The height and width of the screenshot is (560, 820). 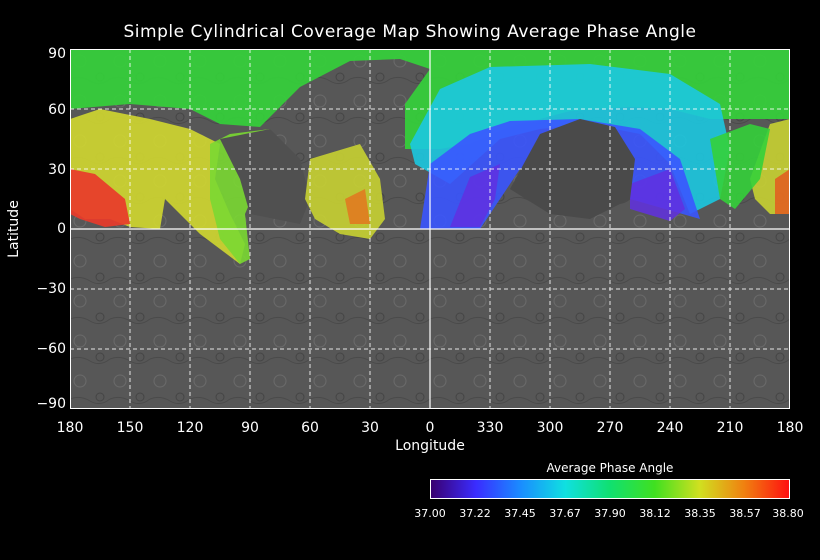 I want to click on colorbar-title: Average Phase Angle, so click(x=610, y=468).